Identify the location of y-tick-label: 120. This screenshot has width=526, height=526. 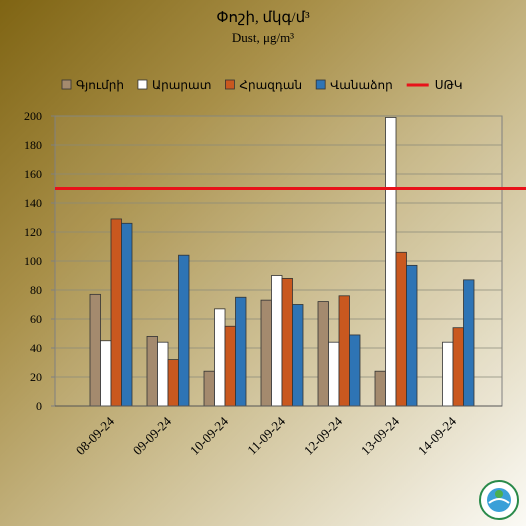
(33, 232).